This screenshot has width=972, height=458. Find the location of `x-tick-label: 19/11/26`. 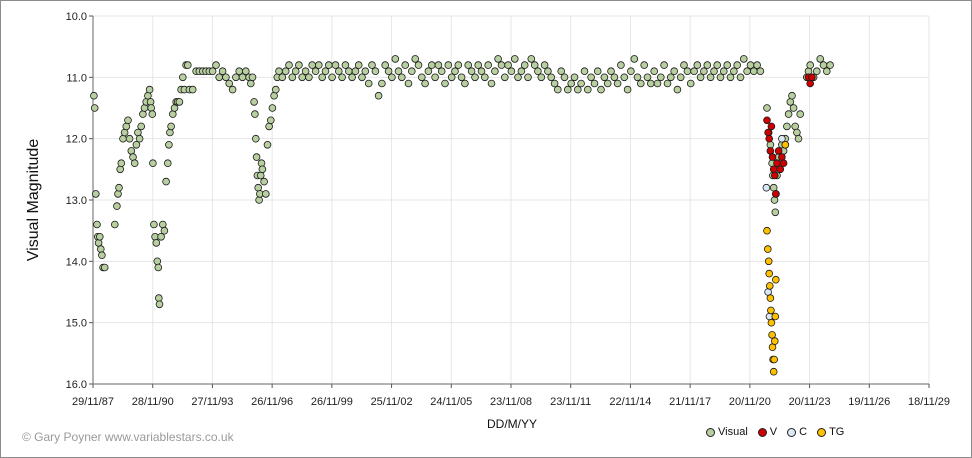

x-tick-label: 19/11/26 is located at coordinates (869, 402).